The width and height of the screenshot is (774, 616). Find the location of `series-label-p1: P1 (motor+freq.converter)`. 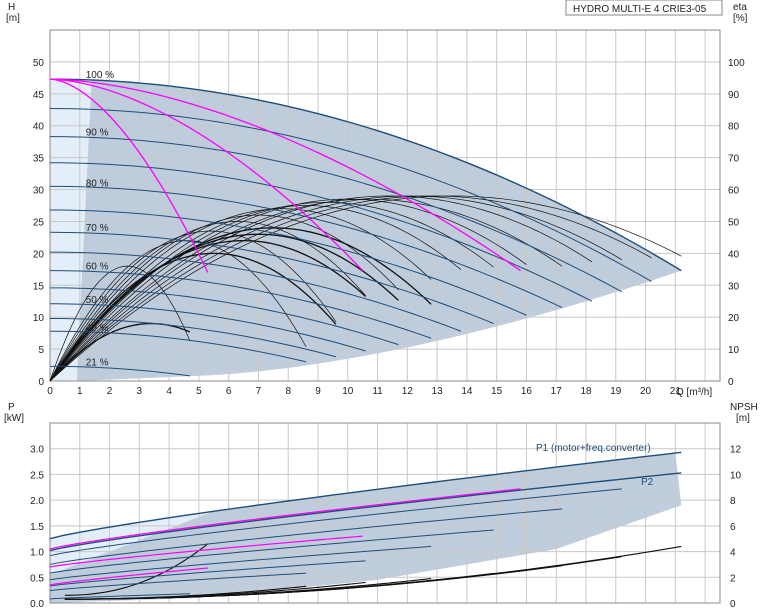

series-label-p1: P1 (motor+freq.converter) is located at coordinates (593, 448).